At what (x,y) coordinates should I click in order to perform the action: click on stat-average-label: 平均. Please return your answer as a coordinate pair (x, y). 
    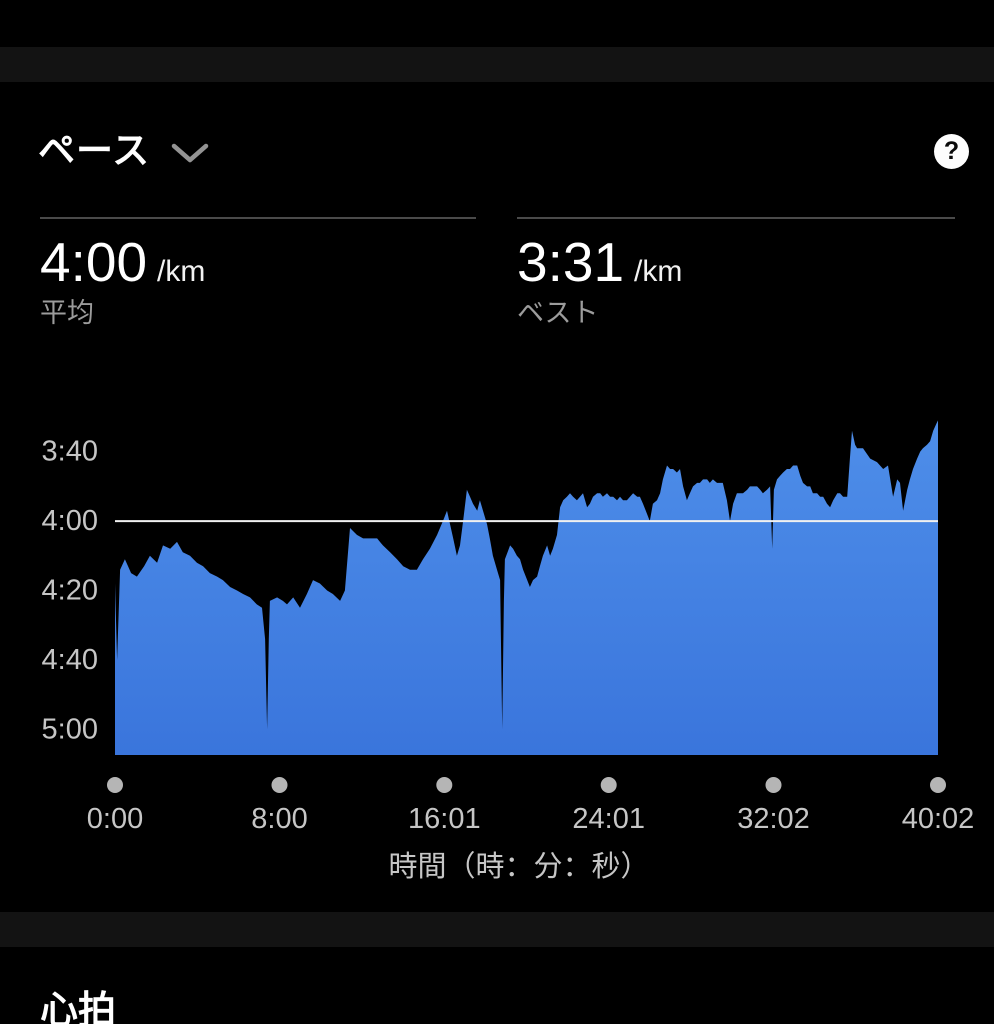
    Looking at the image, I should click on (67, 313).